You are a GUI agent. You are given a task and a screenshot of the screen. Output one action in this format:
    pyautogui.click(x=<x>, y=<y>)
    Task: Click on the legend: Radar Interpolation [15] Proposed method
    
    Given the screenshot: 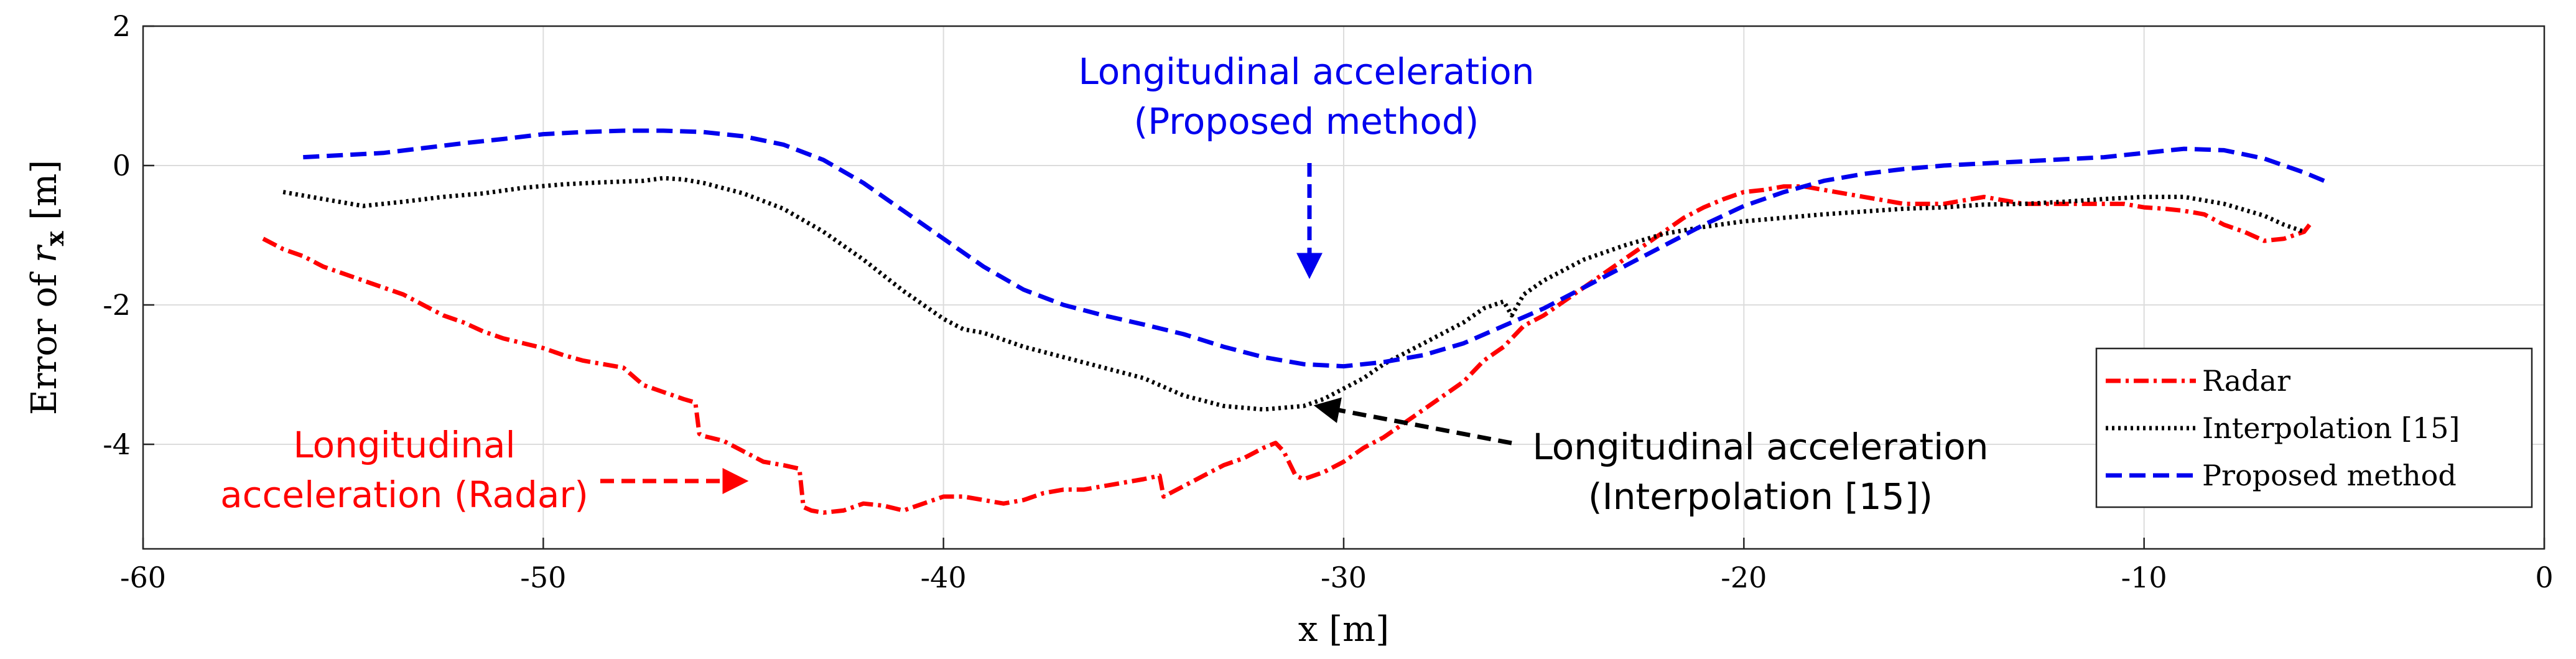 What is the action you would take?
    pyautogui.click(x=2314, y=428)
    